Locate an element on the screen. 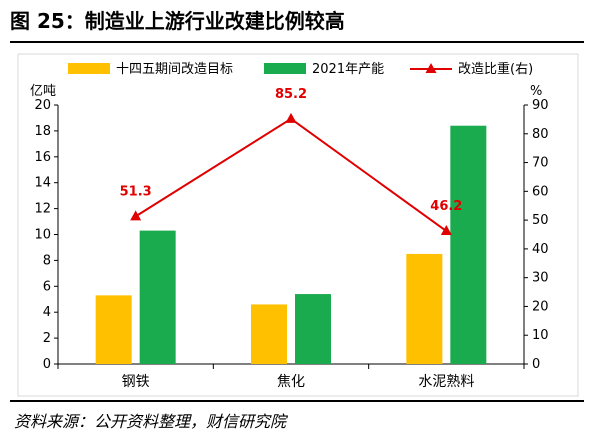 The image size is (598, 437). y-left-tick-label: 0 is located at coordinates (47, 364).